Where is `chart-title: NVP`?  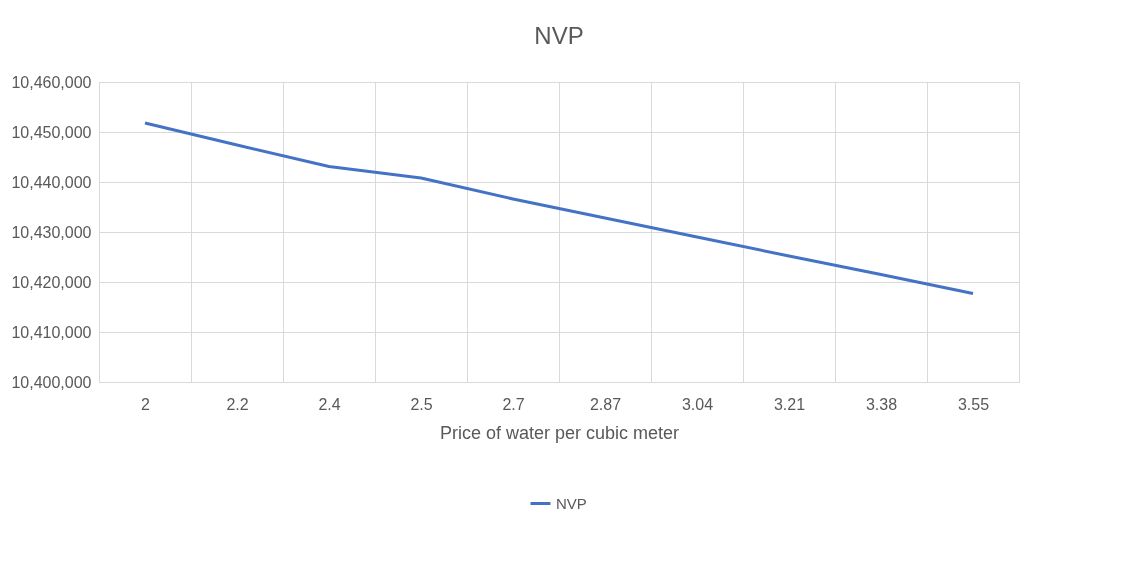 chart-title: NVP is located at coordinates (559, 35).